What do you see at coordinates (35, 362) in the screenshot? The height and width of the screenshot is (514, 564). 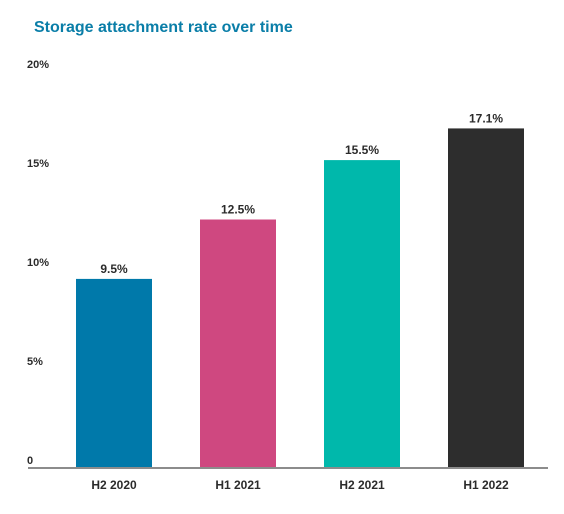 I see `y-tick-label: 5%` at bounding box center [35, 362].